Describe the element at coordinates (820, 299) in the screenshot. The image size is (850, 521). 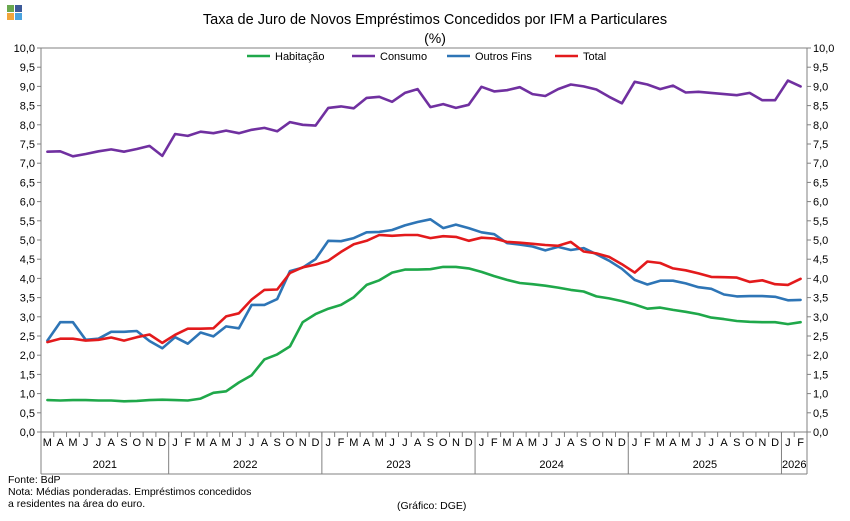
I see `y-tick-label-right: 3,5` at that location.